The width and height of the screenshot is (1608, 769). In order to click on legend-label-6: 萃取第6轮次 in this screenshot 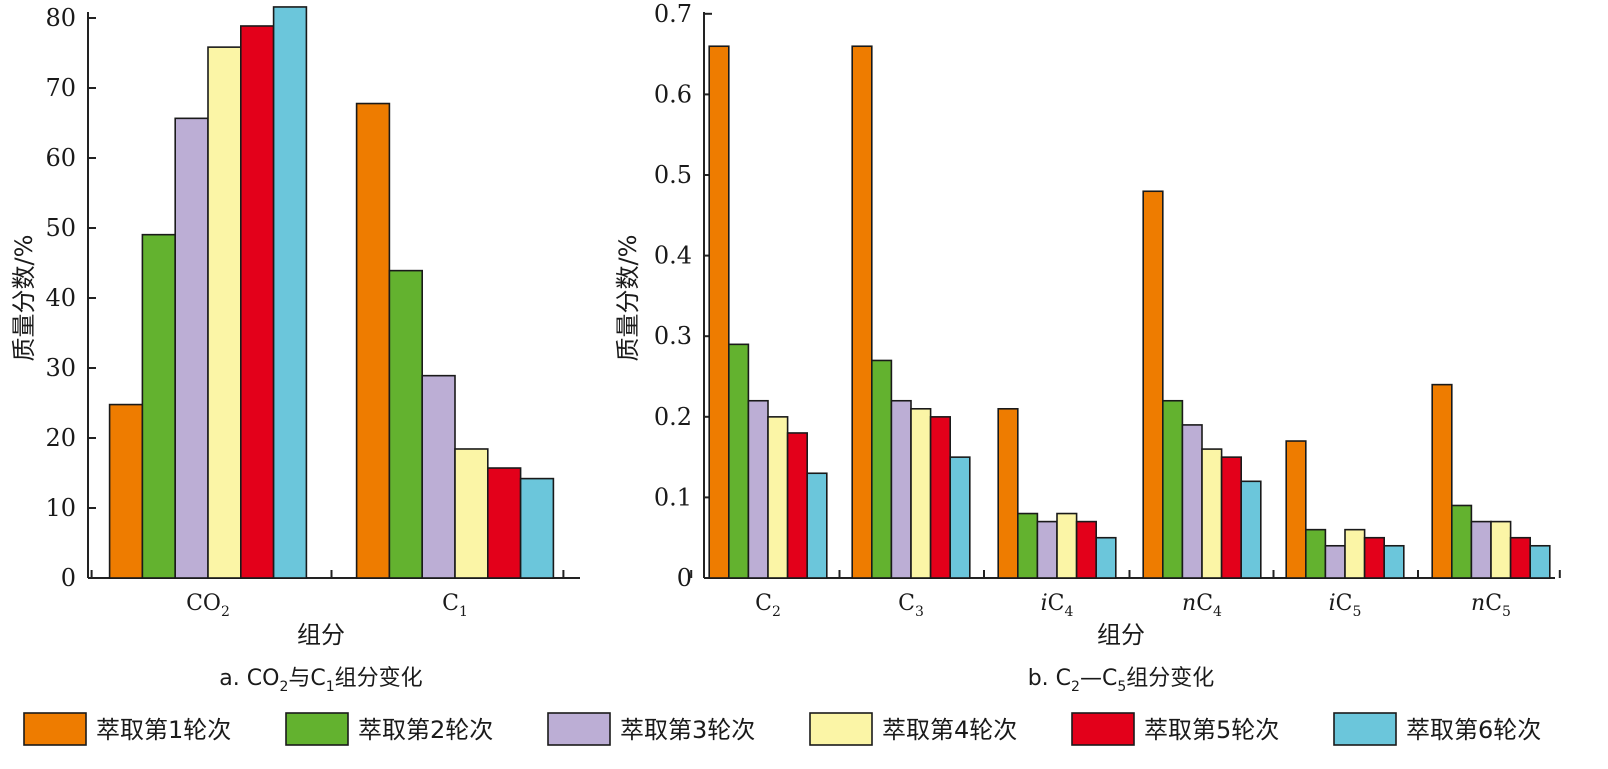, I will do `click(1473, 730)`.